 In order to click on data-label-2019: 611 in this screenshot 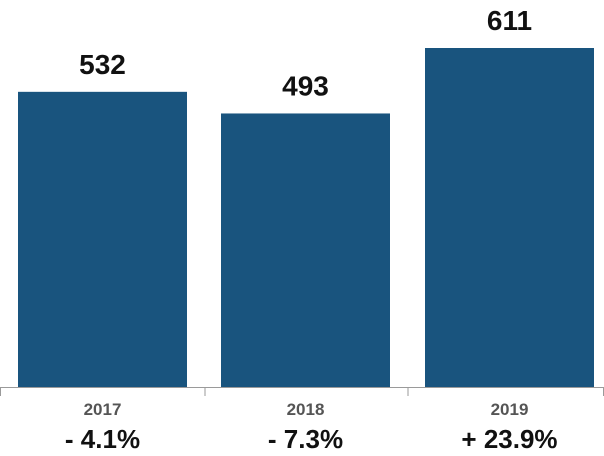, I will do `click(509, 20)`.